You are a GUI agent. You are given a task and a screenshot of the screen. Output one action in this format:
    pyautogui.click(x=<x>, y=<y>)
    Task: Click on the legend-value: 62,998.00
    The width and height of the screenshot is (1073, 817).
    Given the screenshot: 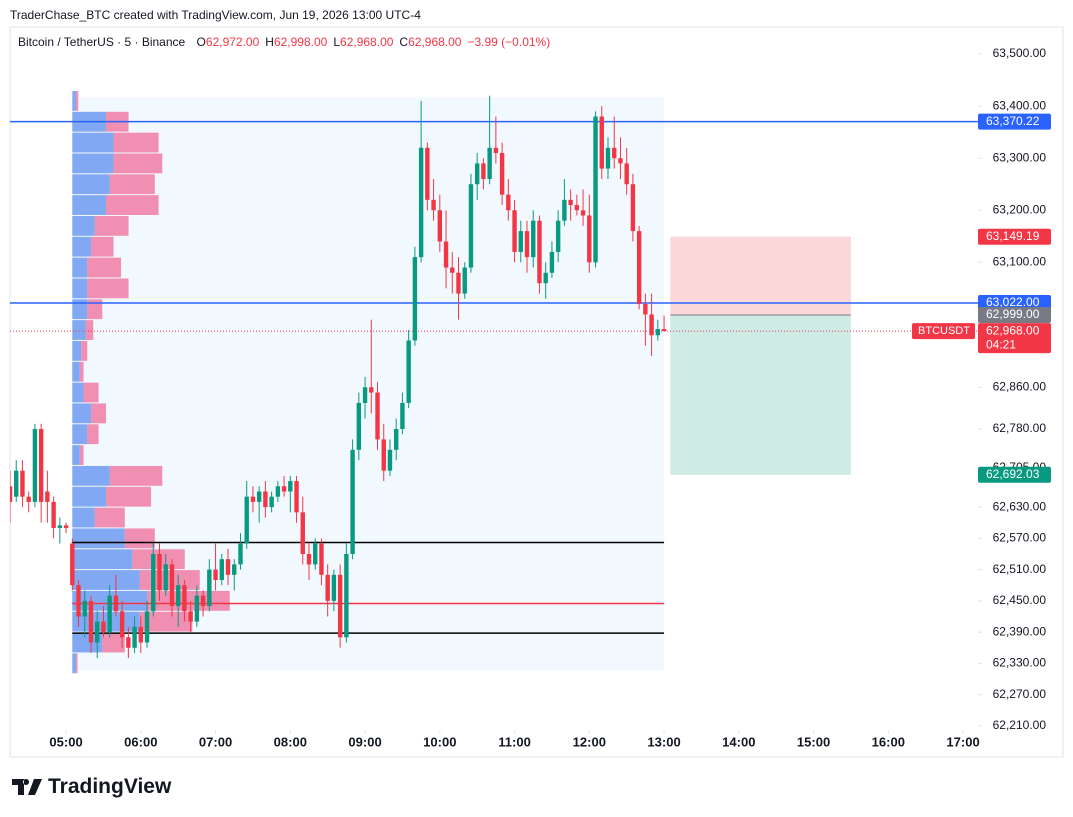 What is the action you would take?
    pyautogui.click(x=300, y=42)
    